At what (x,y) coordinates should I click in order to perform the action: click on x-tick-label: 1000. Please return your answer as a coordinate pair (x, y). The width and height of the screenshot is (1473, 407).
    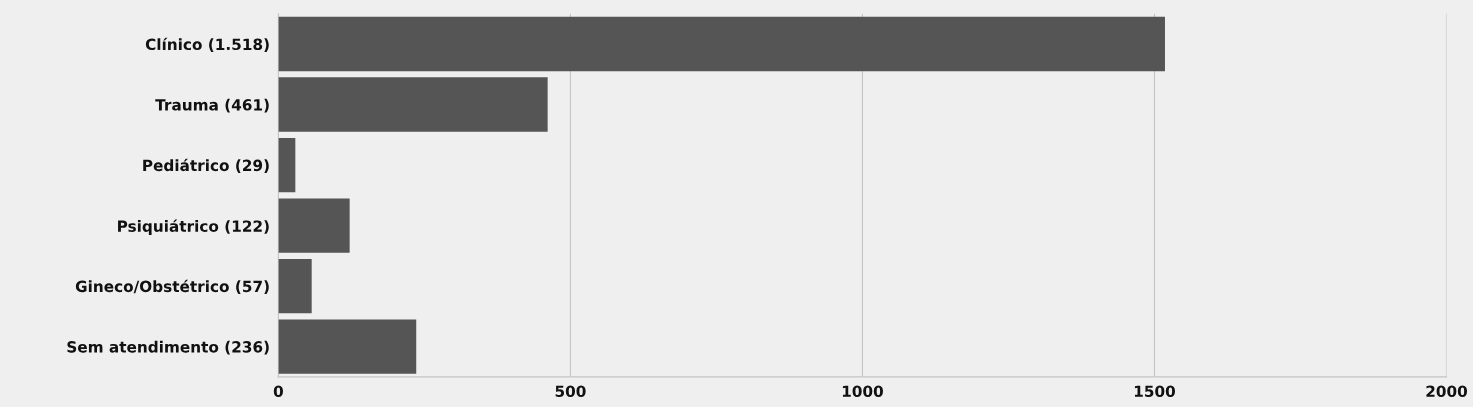
    Looking at the image, I should click on (862, 391).